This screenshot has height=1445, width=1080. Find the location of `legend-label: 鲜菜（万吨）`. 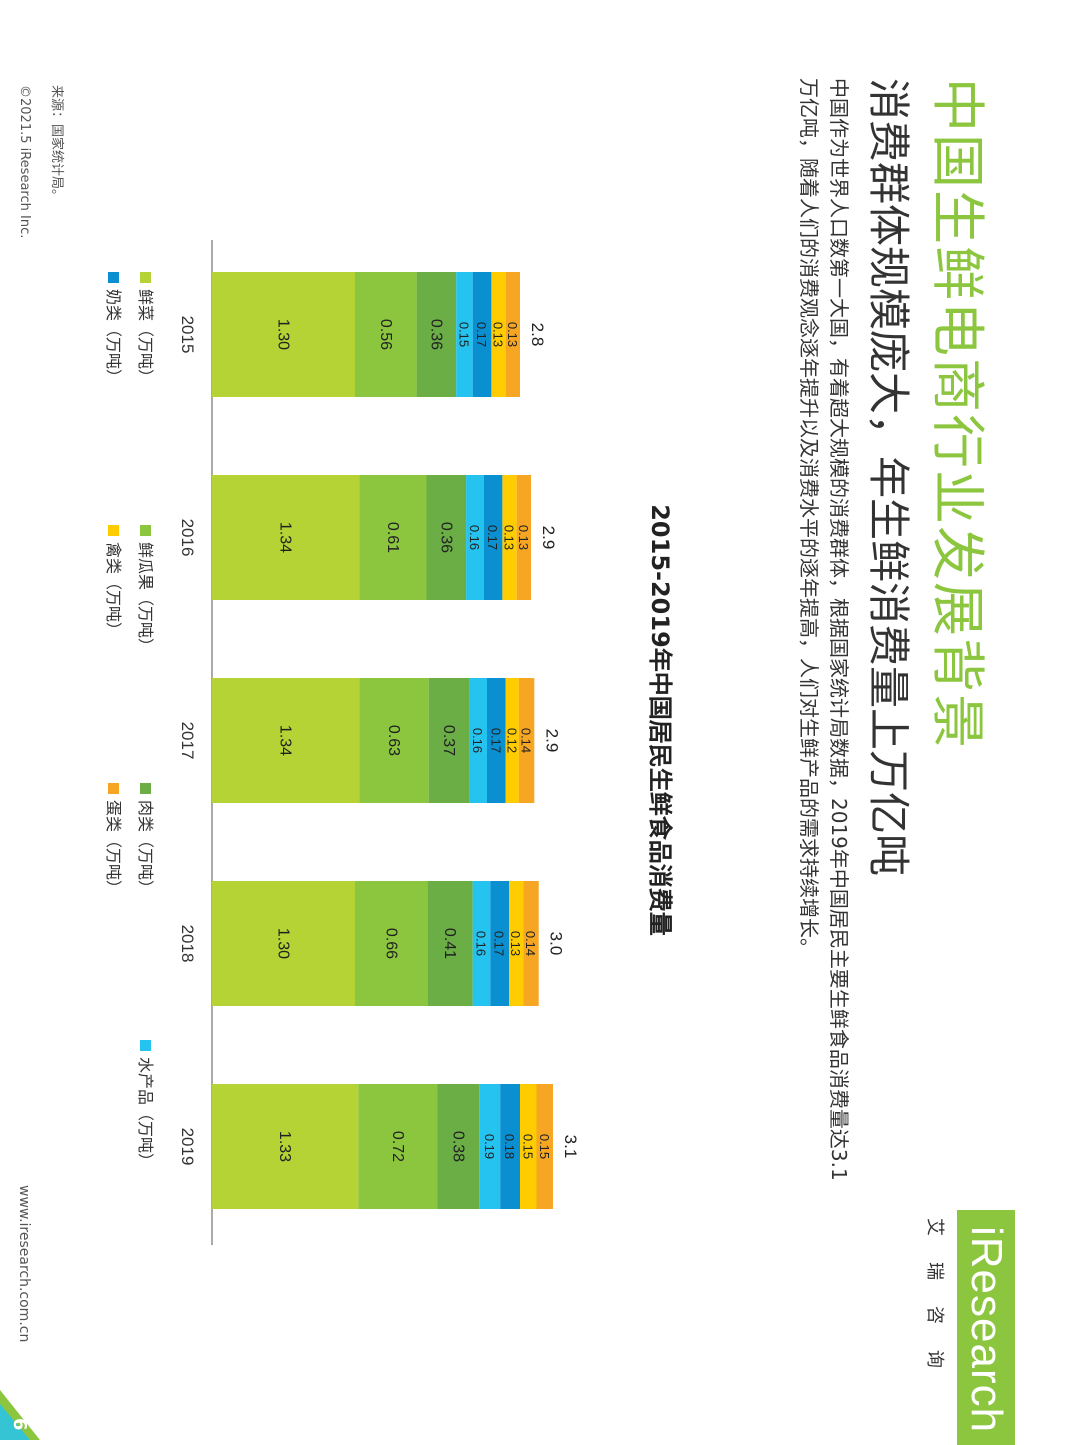

legend-label: 鲜菜（万吨） is located at coordinates (145, 337).